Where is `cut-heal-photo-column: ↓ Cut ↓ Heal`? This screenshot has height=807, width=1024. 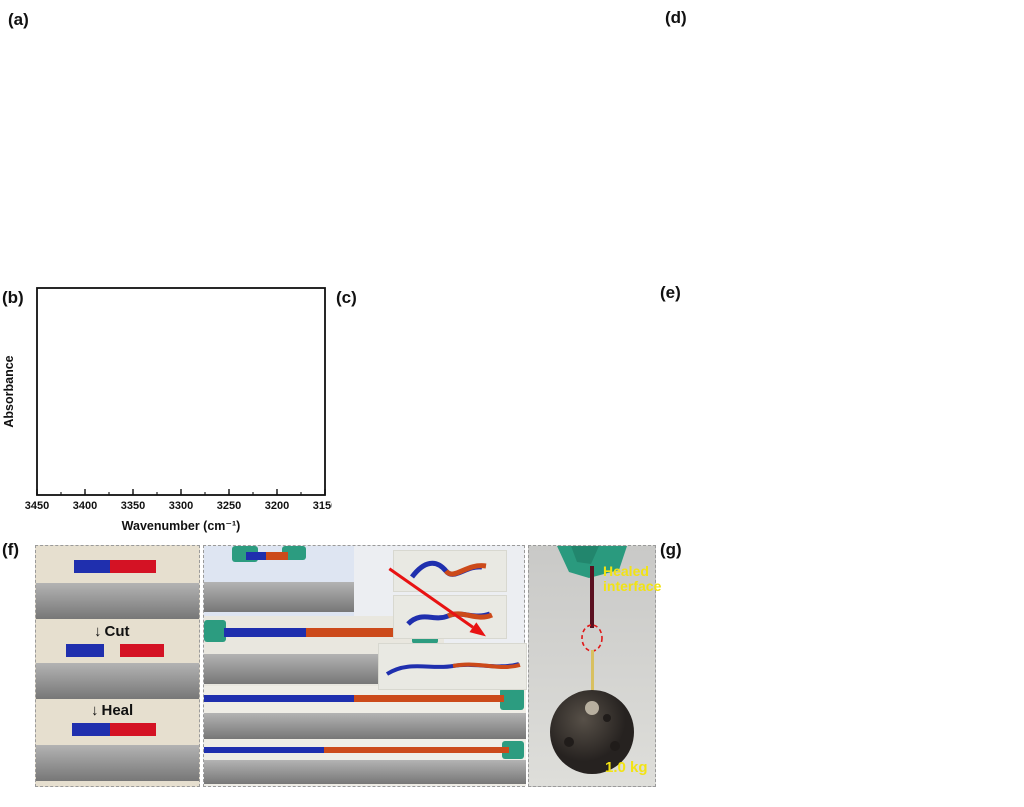 cut-heal-photo-column: ↓ Cut ↓ Heal is located at coordinates (117, 666).